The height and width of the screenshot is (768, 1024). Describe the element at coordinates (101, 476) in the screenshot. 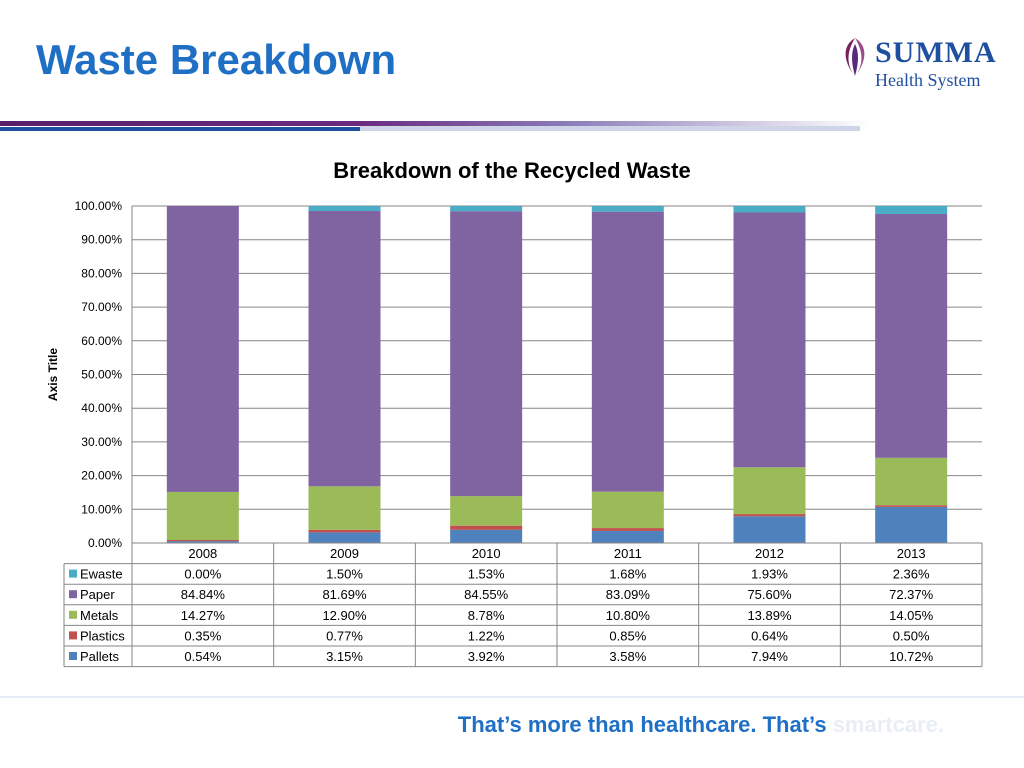

I see `y-tick-label: 20.00%` at that location.